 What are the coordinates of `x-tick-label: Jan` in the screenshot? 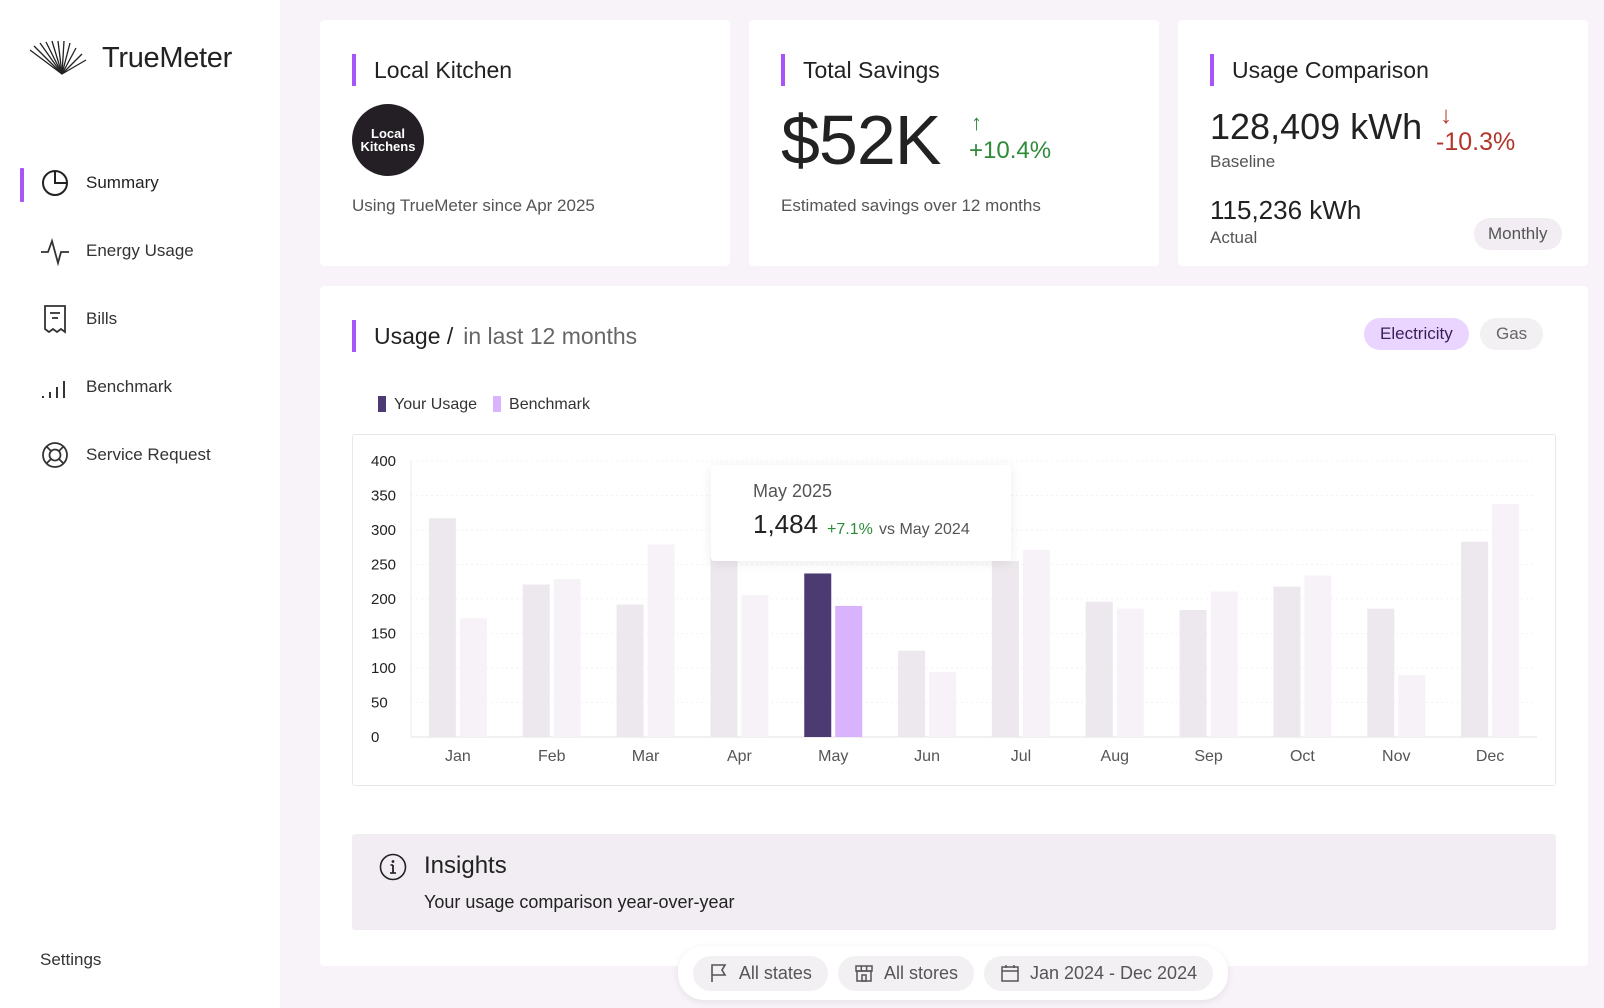 It's located at (458, 756).